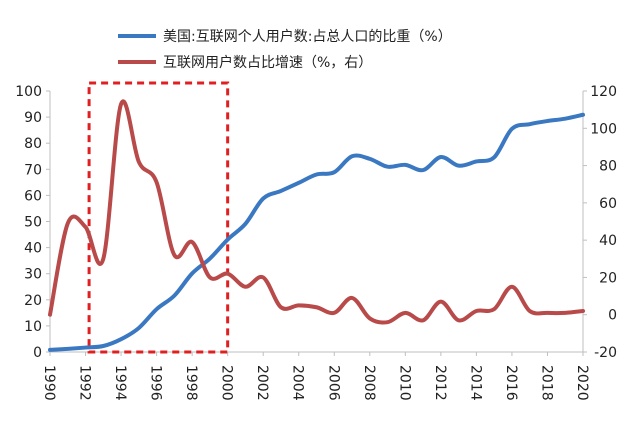 The width and height of the screenshot is (628, 432). Describe the element at coordinates (33, 196) in the screenshot. I see `left-tick-label: 60` at that location.